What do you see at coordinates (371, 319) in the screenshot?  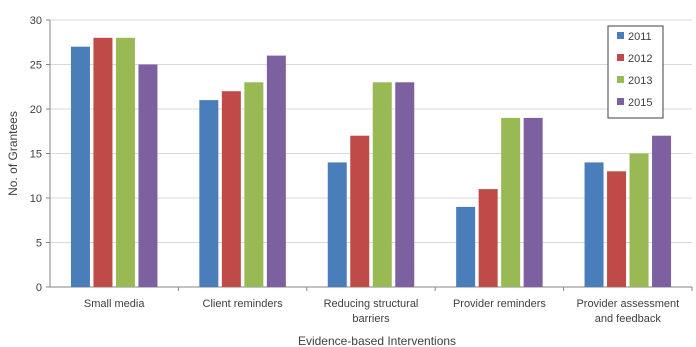 I see `x-category-label-line: barriers` at bounding box center [371, 319].